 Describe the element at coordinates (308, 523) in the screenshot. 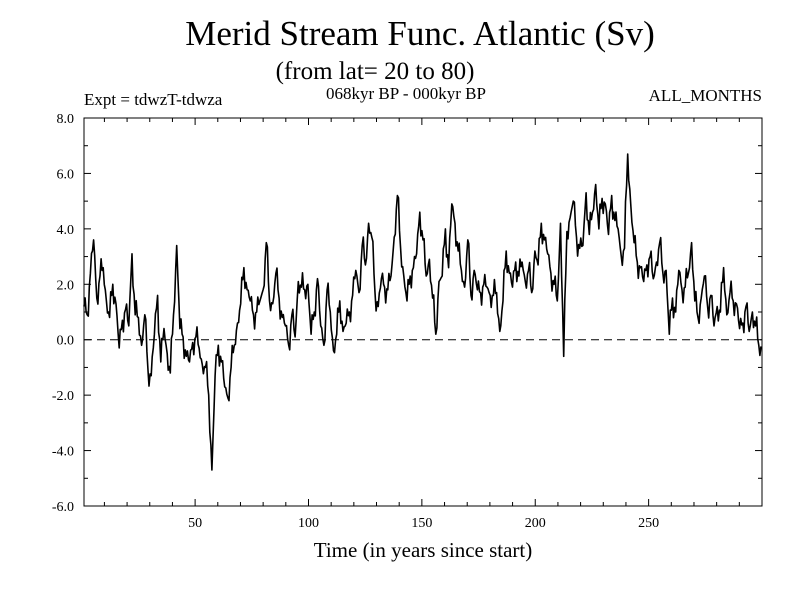

I see `x-tick-label: 100` at that location.